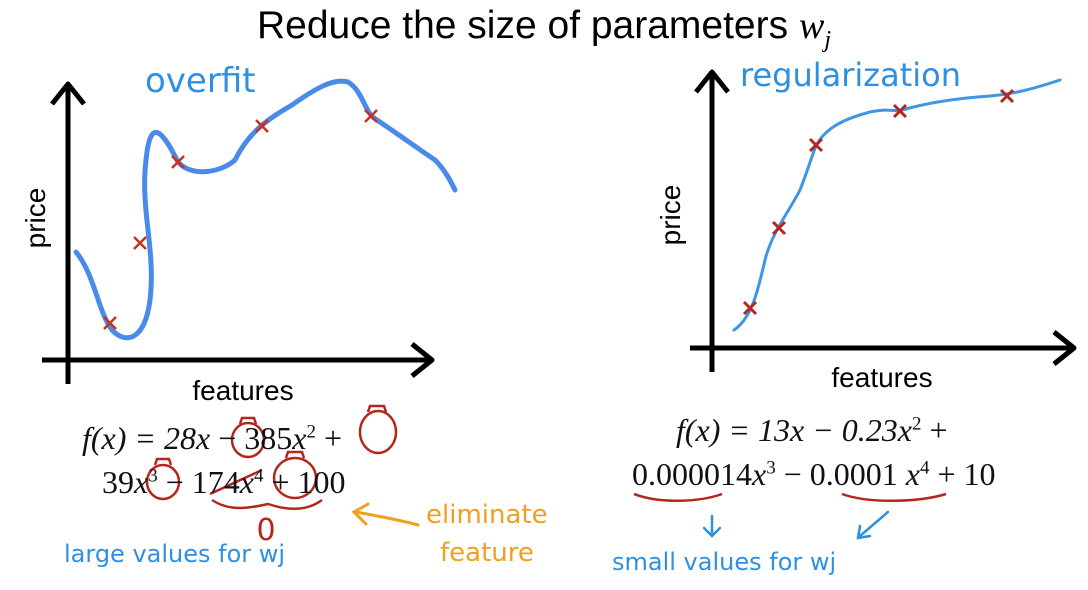 This screenshot has height=590, width=1088. I want to click on eliminate-note: eliminate, so click(487, 515).